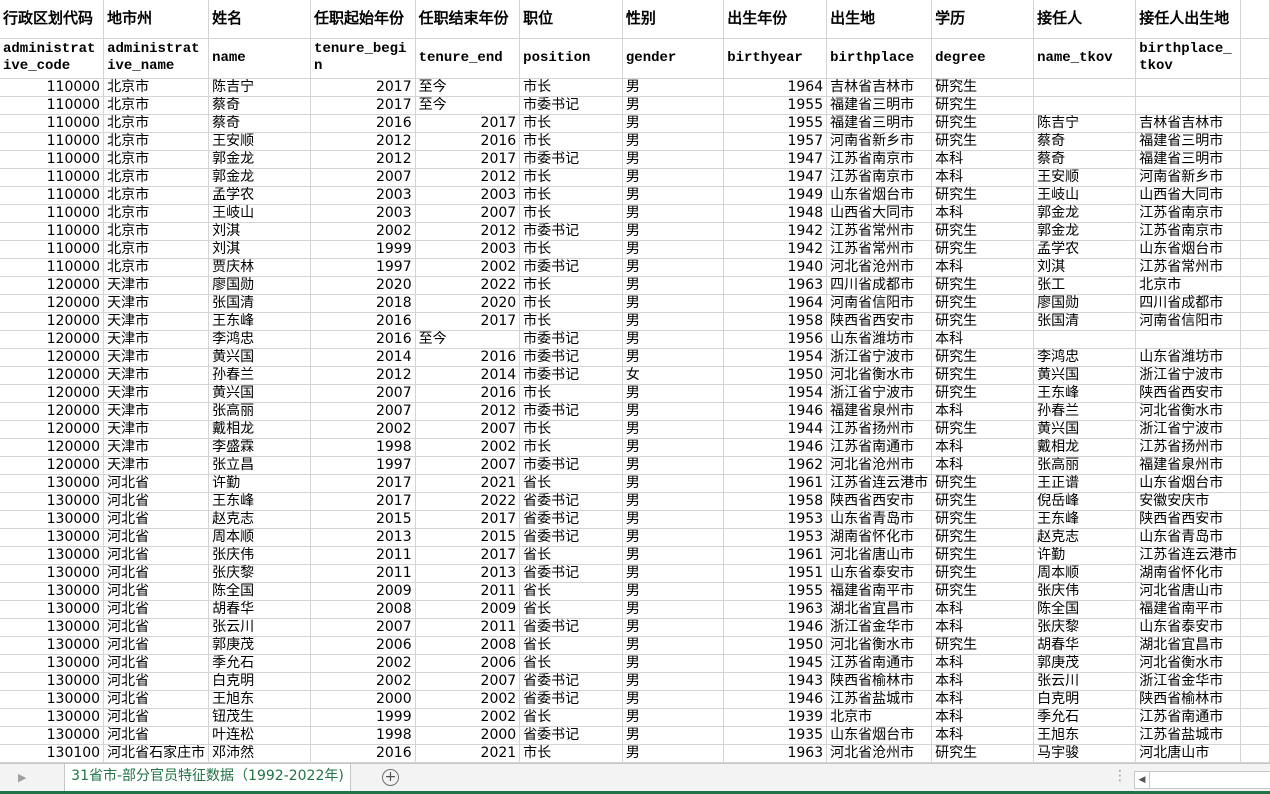  What do you see at coordinates (879, 735) in the screenshot?
I see `cell-birthplace: 山东省烟台市` at bounding box center [879, 735].